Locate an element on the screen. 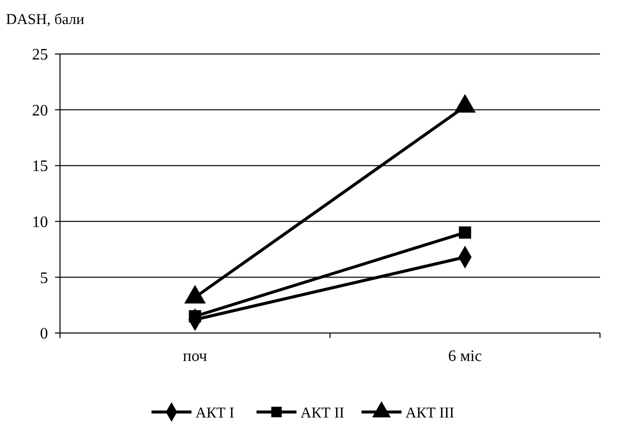  x-tick-label: поч is located at coordinates (195, 356).